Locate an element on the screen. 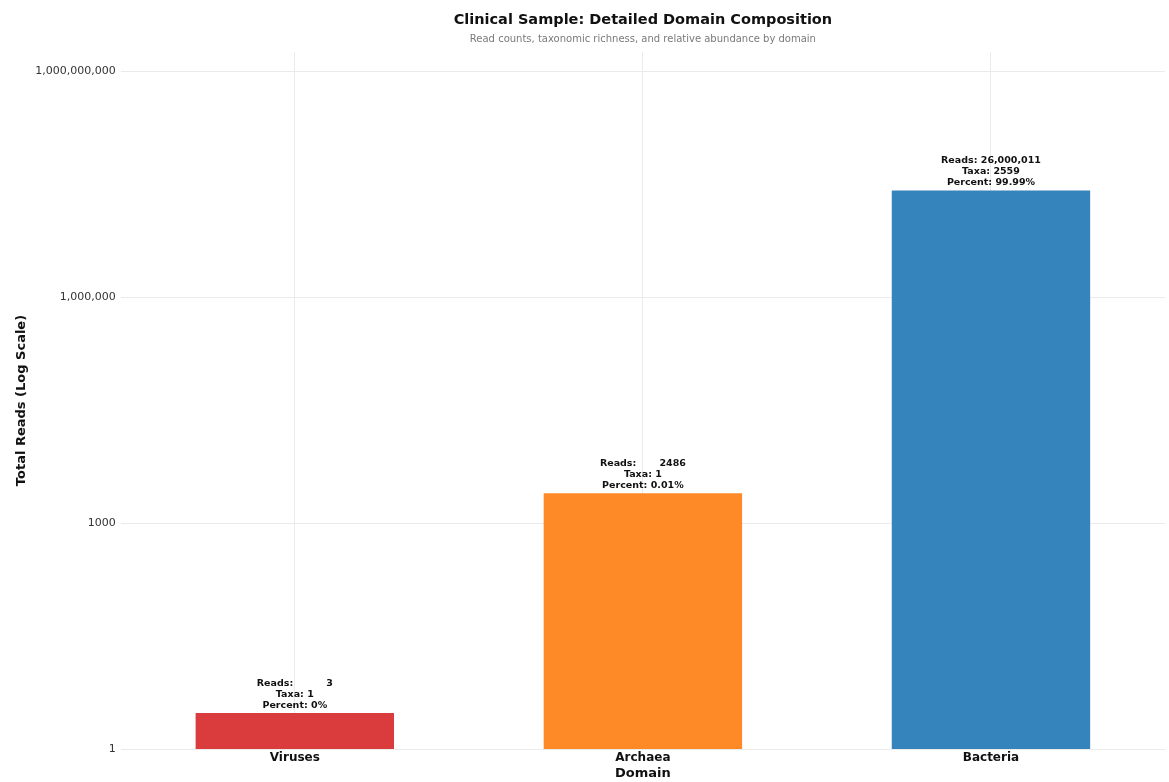 The height and width of the screenshot is (782, 1169). x-tick-label: Viruses is located at coordinates (294, 757).